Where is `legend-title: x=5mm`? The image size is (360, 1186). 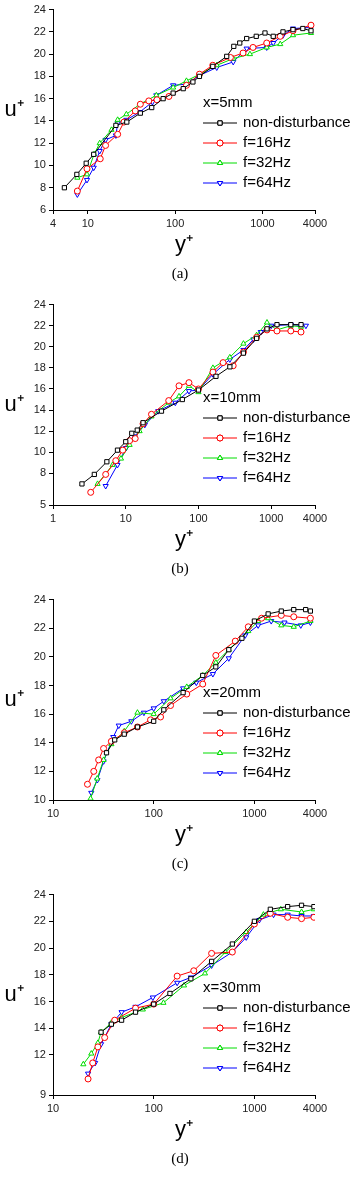 legend-title: x=5mm is located at coordinates (228, 102).